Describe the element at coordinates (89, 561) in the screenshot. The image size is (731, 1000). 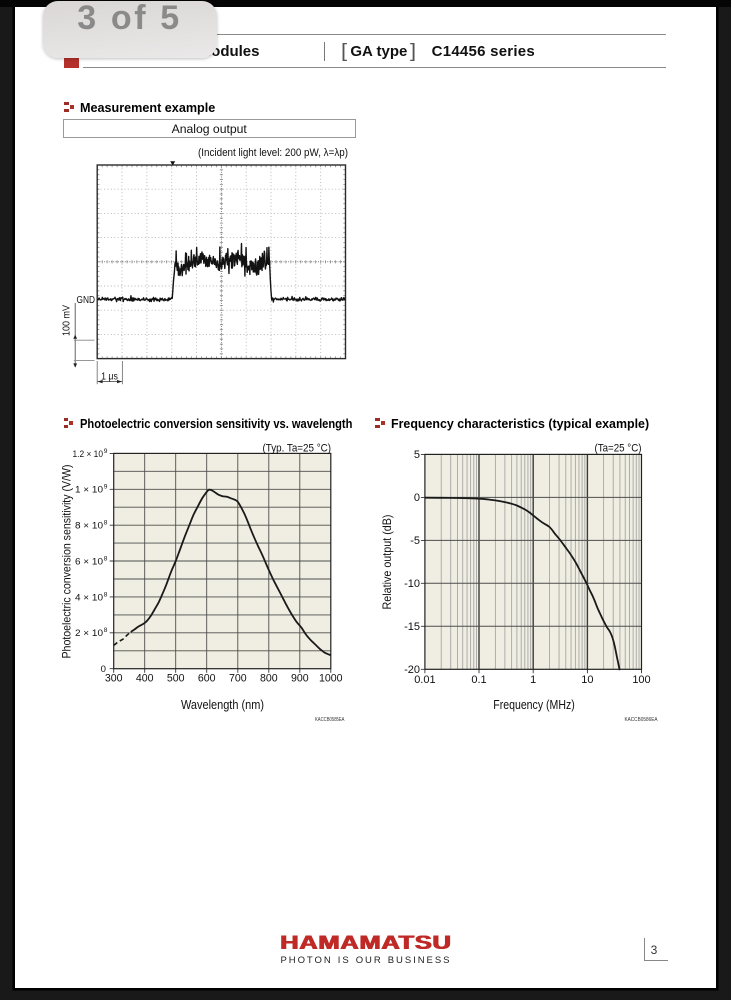
I see `svg-text: 6 × 10` at that location.